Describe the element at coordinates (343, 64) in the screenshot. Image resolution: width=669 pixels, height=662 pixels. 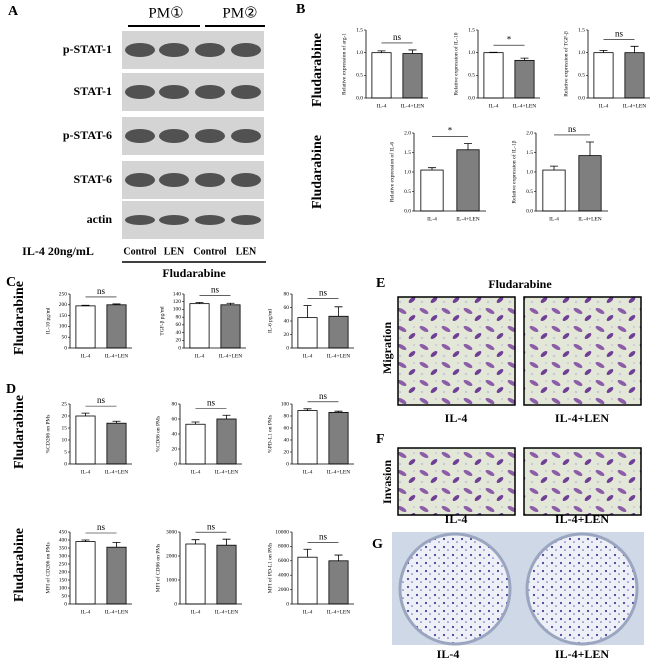
I see `y-axis-label: Relative expression of arg-1` at that location.